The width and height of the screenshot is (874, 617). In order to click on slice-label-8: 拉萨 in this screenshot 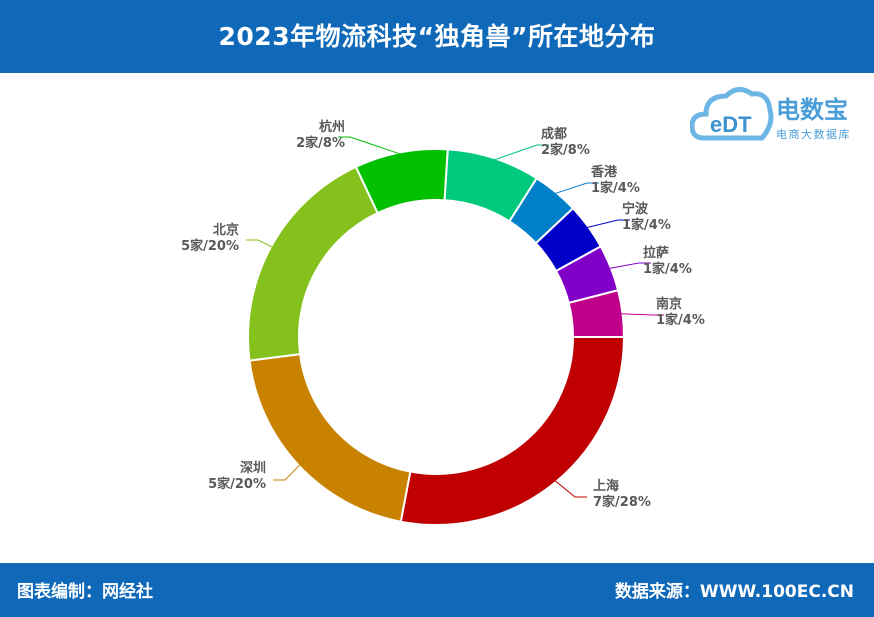, I will do `click(656, 253)`.